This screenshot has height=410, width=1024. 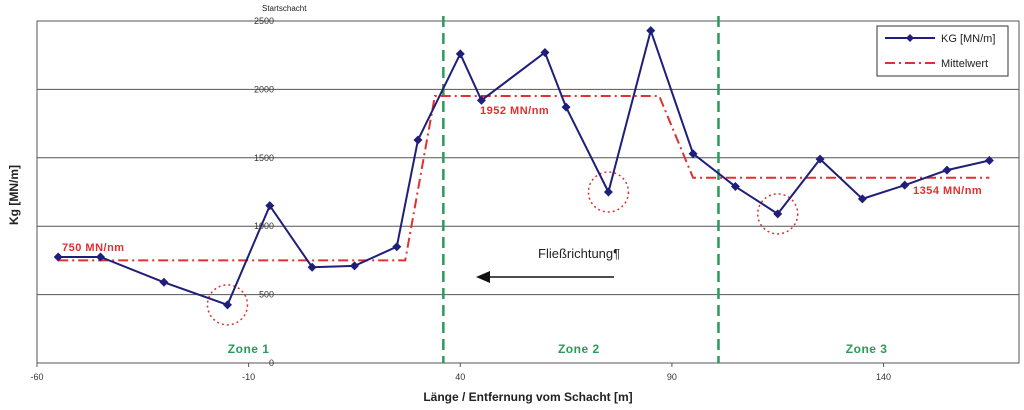 What do you see at coordinates (545, 277) in the screenshot?
I see `flow-direction-arrow` at bounding box center [545, 277].